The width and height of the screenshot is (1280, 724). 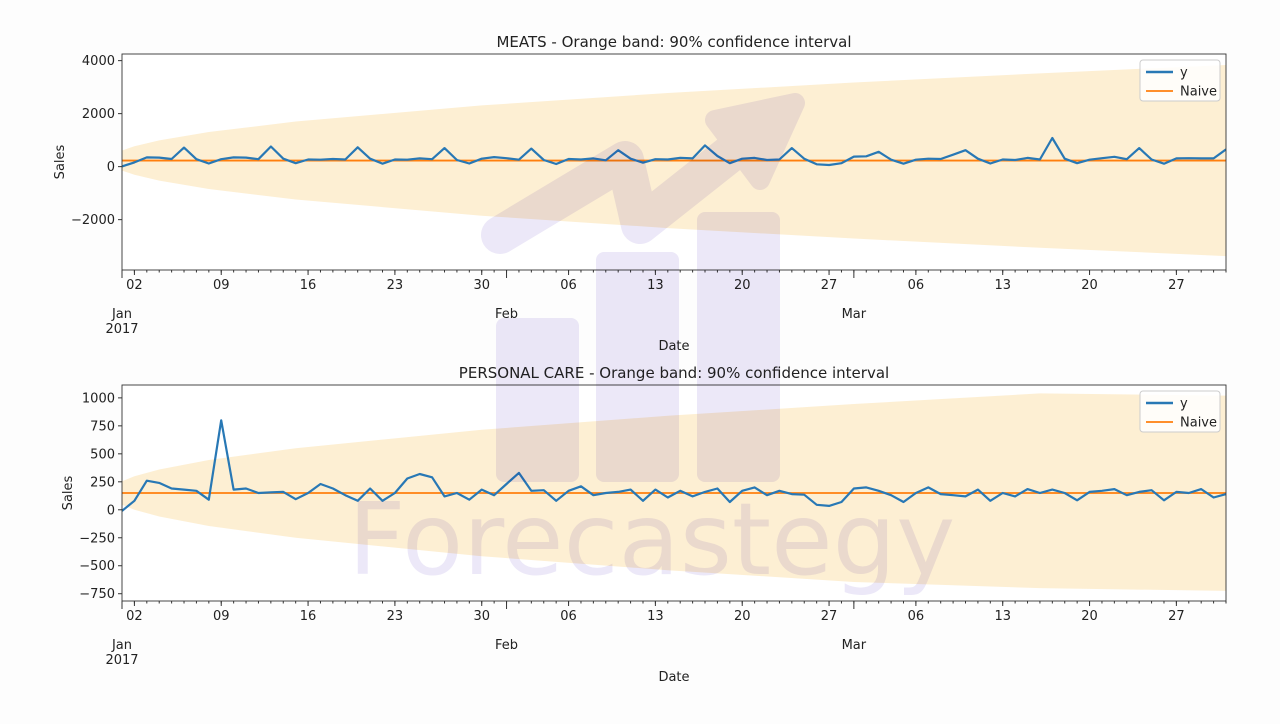 I want to click on y-tick-label: −750, so click(x=97, y=594).